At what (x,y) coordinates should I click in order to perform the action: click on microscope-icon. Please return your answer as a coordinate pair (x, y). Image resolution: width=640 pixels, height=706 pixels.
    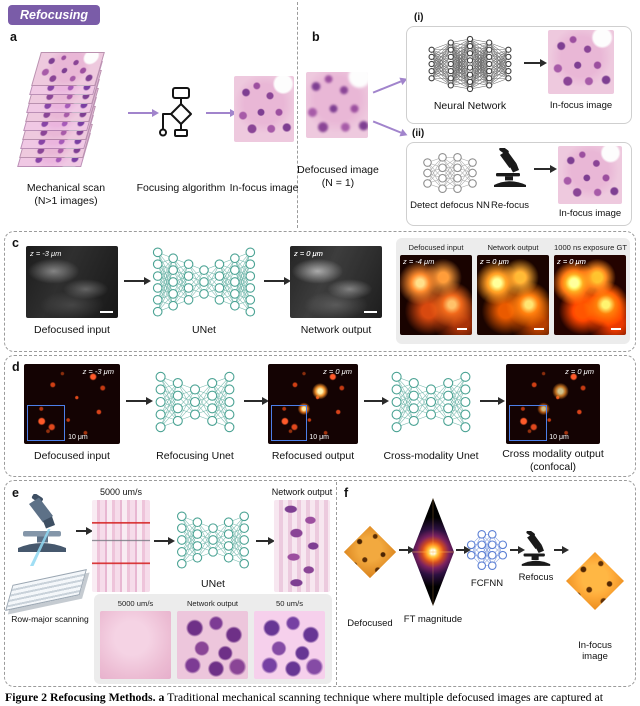
    Looking at the image, I should click on (536, 548).